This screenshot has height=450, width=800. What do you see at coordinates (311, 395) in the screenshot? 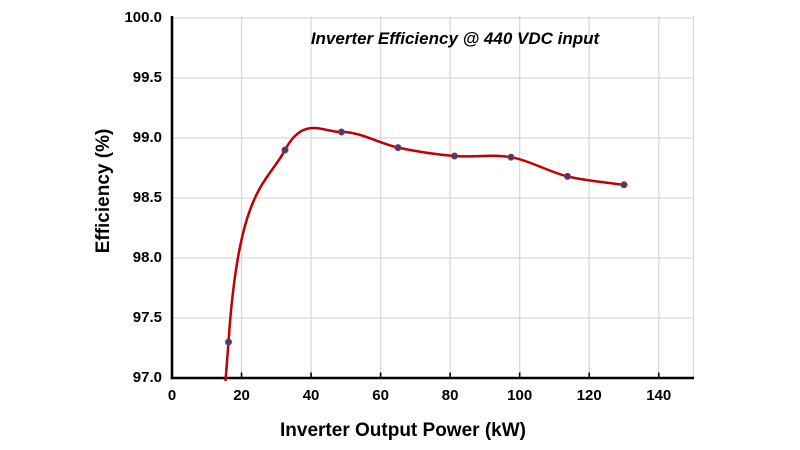
I see `x-tick-label: 40` at bounding box center [311, 395].